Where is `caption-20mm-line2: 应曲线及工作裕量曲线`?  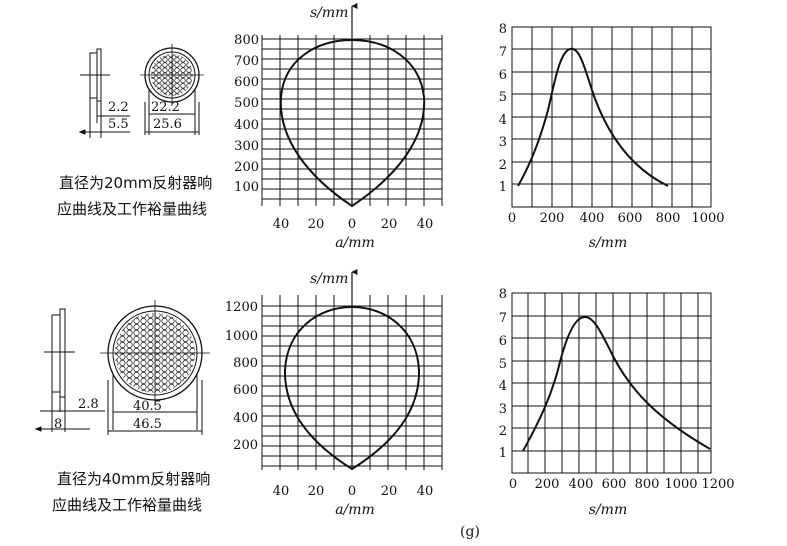
caption-20mm-line2: 应曲线及工作裕量曲线 is located at coordinates (132, 209).